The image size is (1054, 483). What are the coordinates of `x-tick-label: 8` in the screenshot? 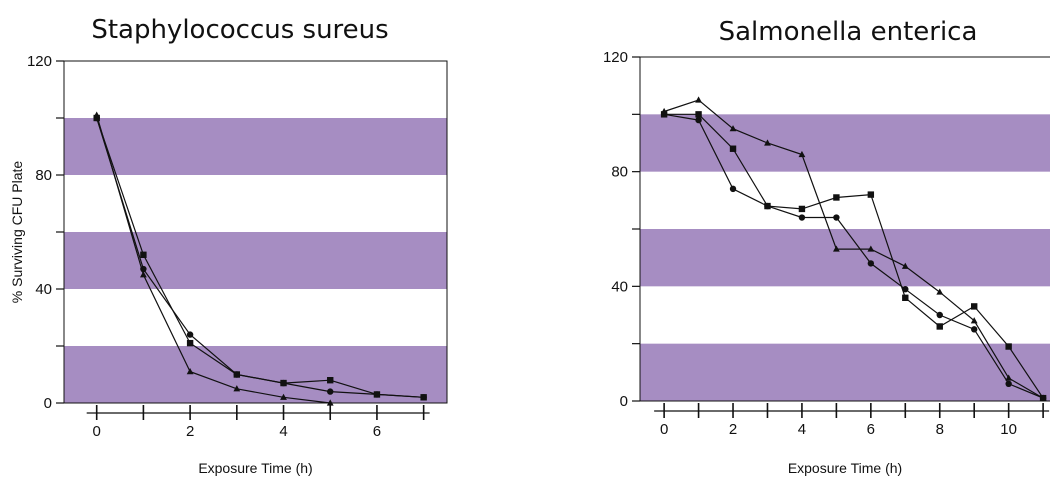 It's located at (940, 429).